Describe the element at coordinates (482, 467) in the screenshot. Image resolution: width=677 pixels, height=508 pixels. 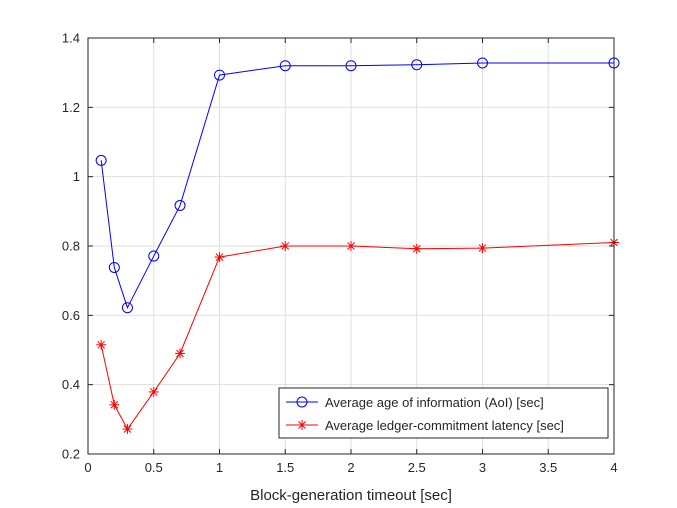
I see `x-tick-label: 3` at that location.